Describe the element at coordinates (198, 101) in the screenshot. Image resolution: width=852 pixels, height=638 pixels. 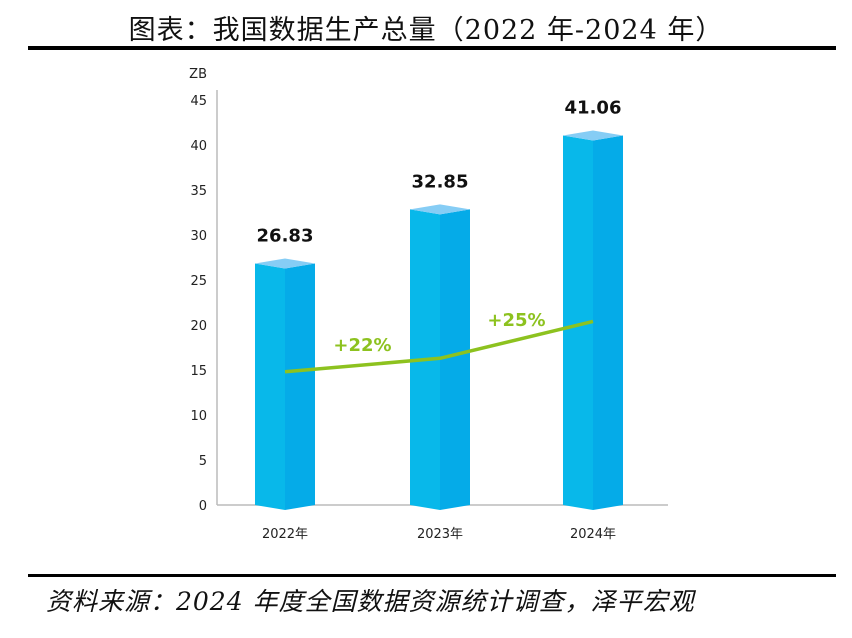
I see `y-tick-label: 45` at that location.